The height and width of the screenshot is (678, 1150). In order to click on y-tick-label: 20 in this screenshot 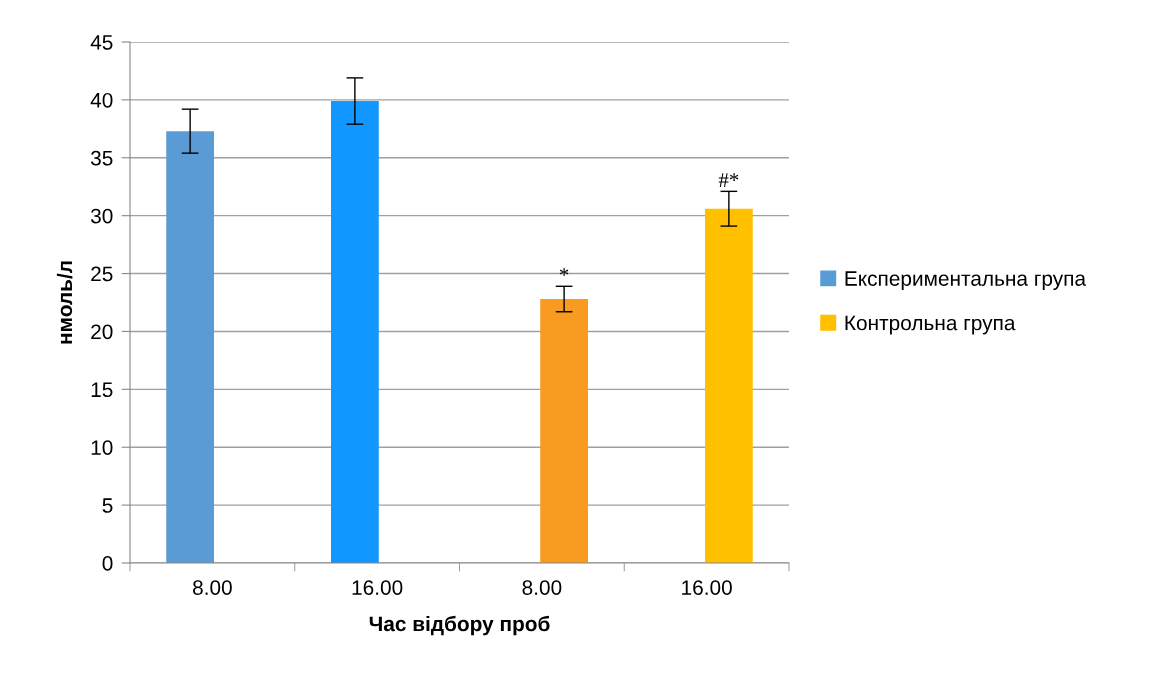, I will do `click(102, 332)`.